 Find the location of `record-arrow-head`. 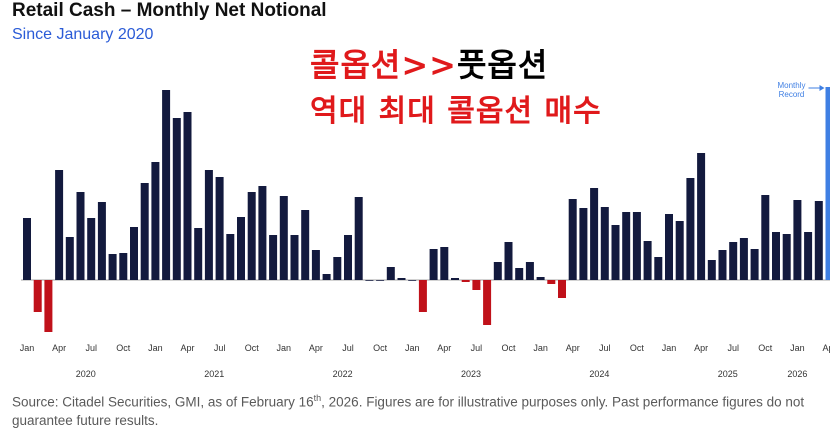

record-arrow-head is located at coordinates (822, 88).